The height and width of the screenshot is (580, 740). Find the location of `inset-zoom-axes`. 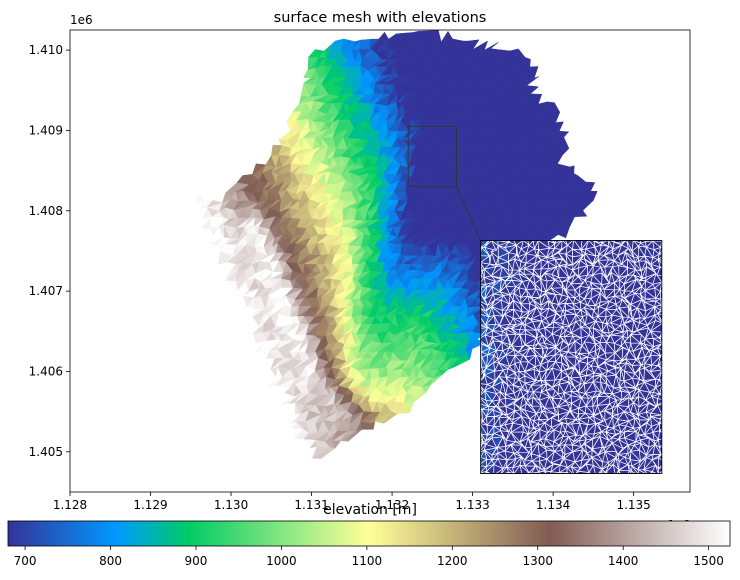

inset-zoom-axes is located at coordinates (567, 357).